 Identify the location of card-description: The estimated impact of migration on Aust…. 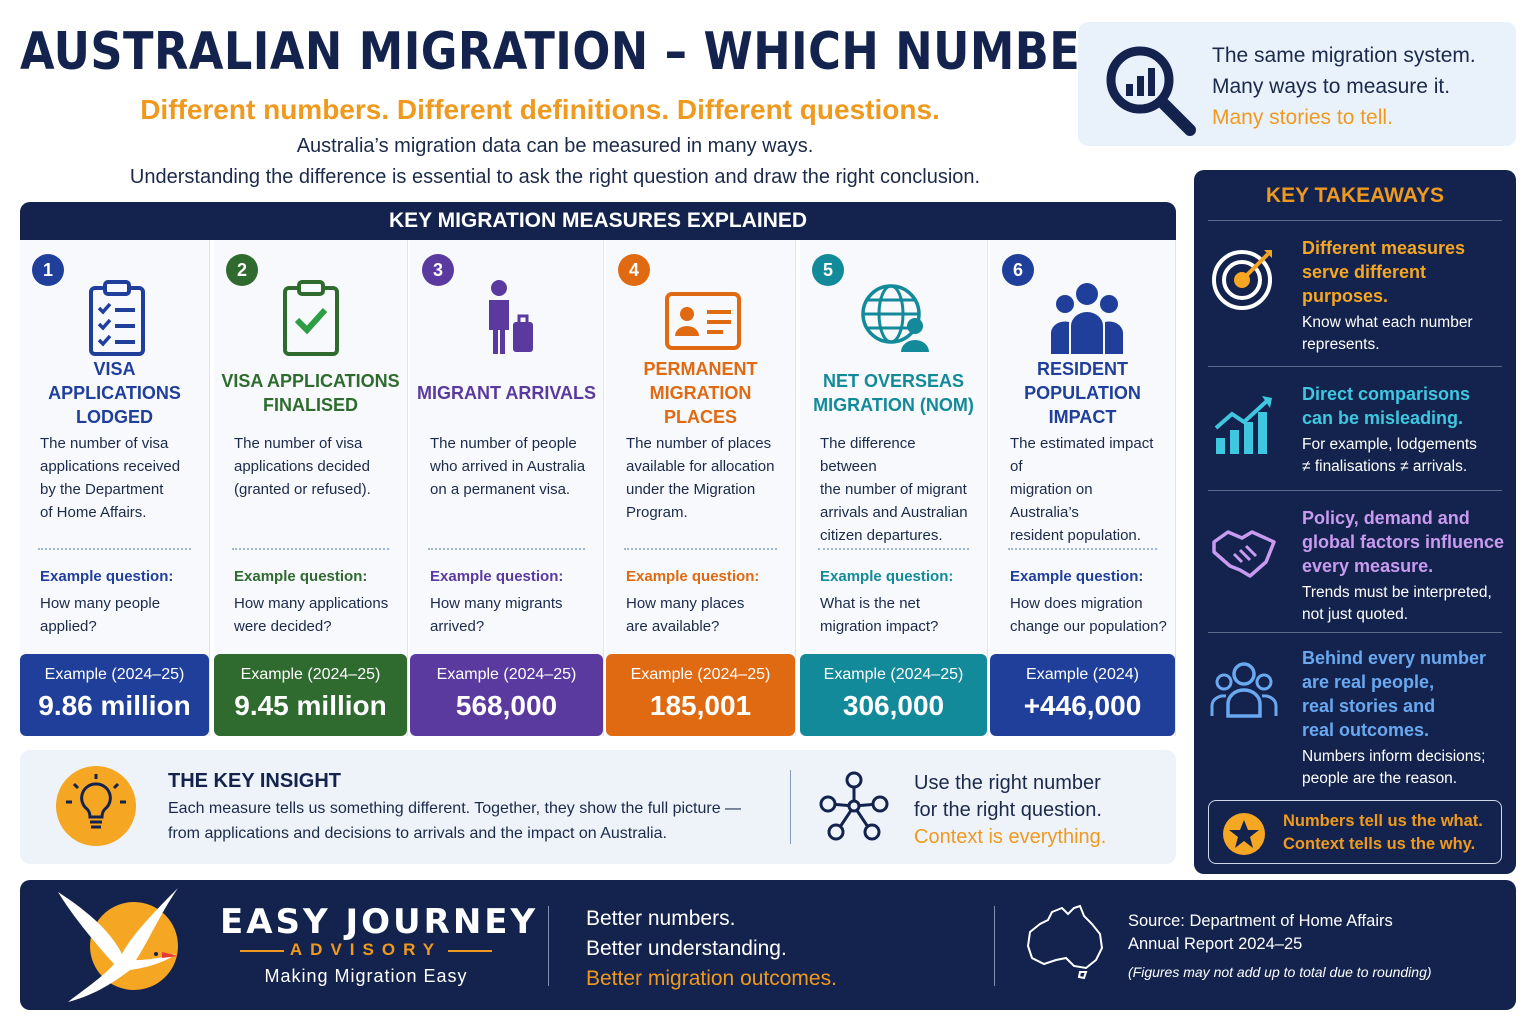
(1086, 489).